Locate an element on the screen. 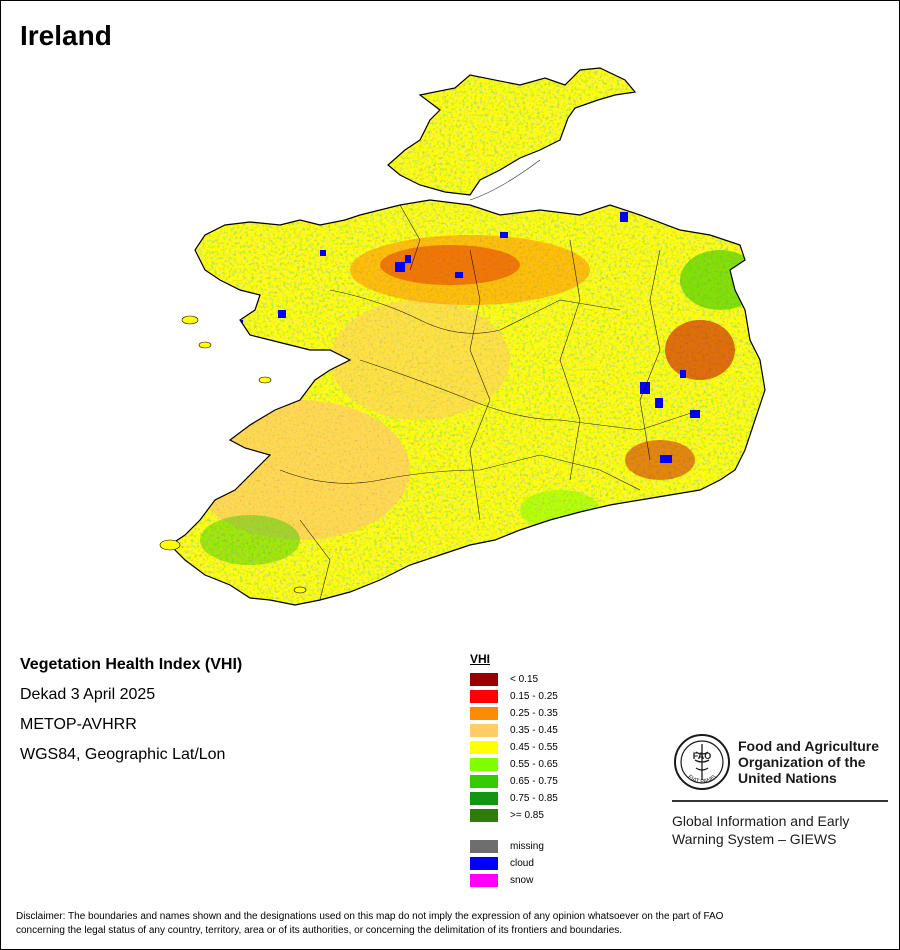 The height and width of the screenshot is (950, 900). legend-label: >= 0.85 is located at coordinates (527, 815).